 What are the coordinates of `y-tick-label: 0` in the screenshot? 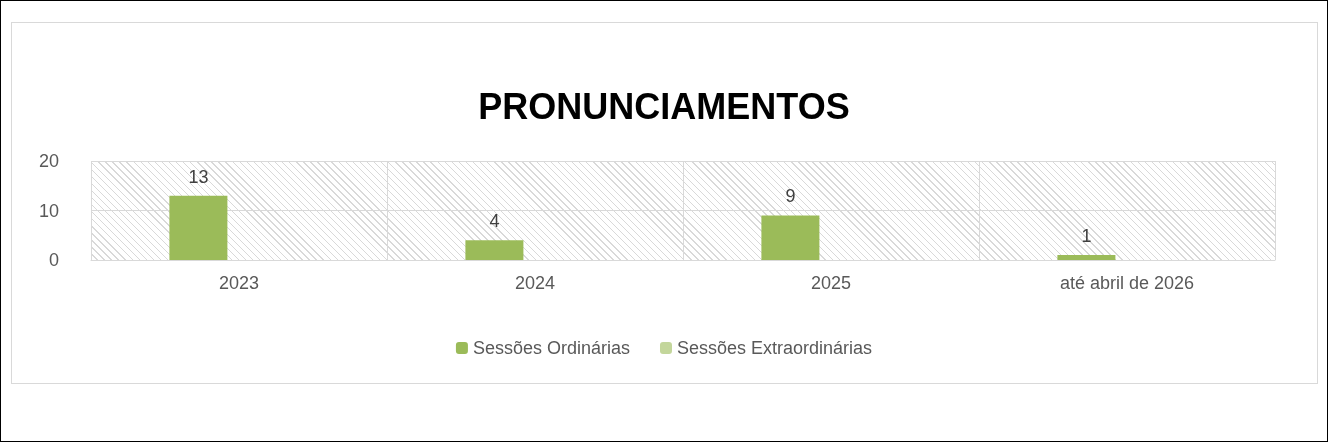 It's located at (53, 260).